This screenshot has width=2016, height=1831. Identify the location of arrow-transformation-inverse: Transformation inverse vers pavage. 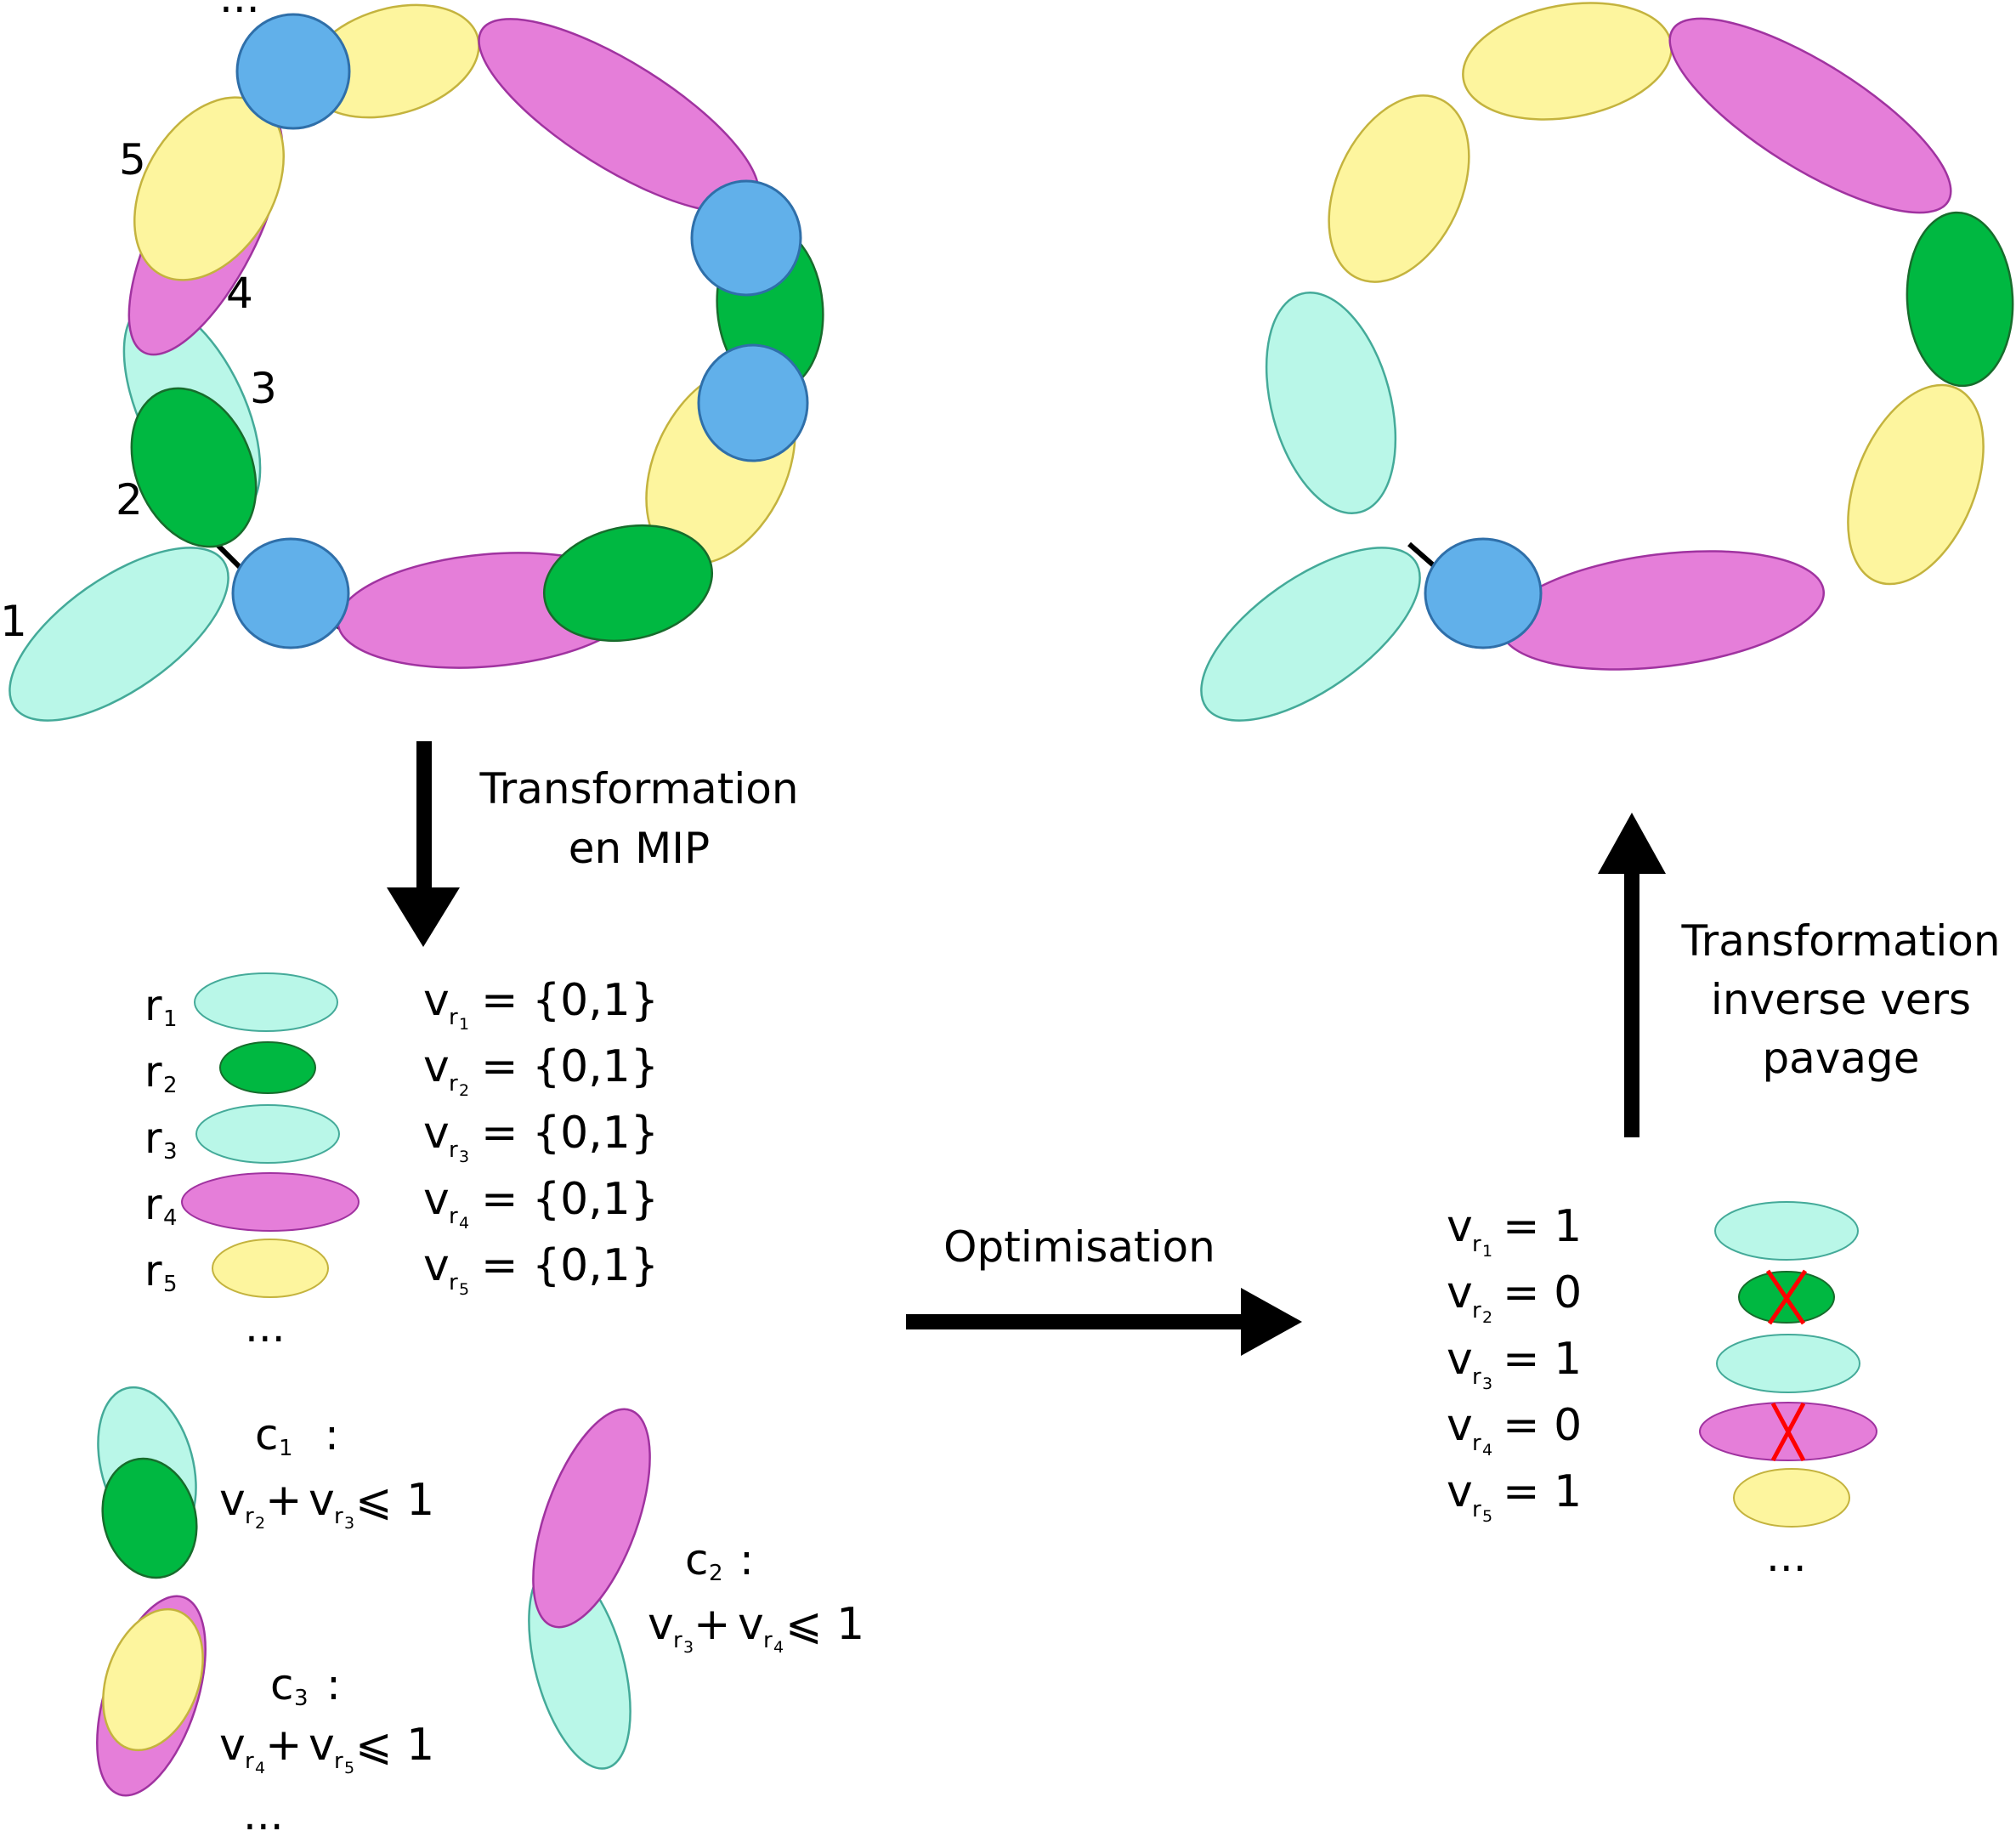
(1799, 975).